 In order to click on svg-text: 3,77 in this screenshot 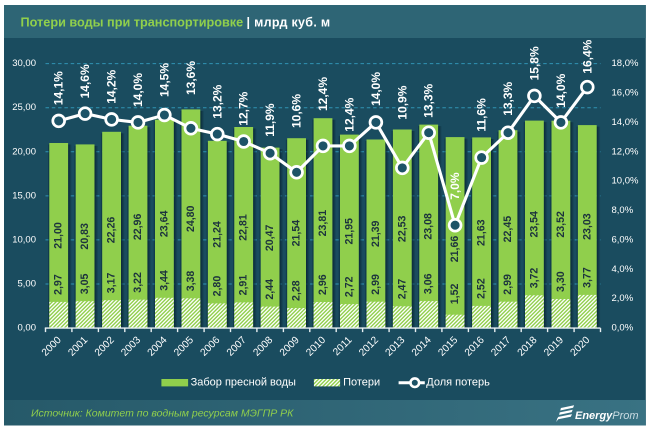, I will do `click(587, 277)`.